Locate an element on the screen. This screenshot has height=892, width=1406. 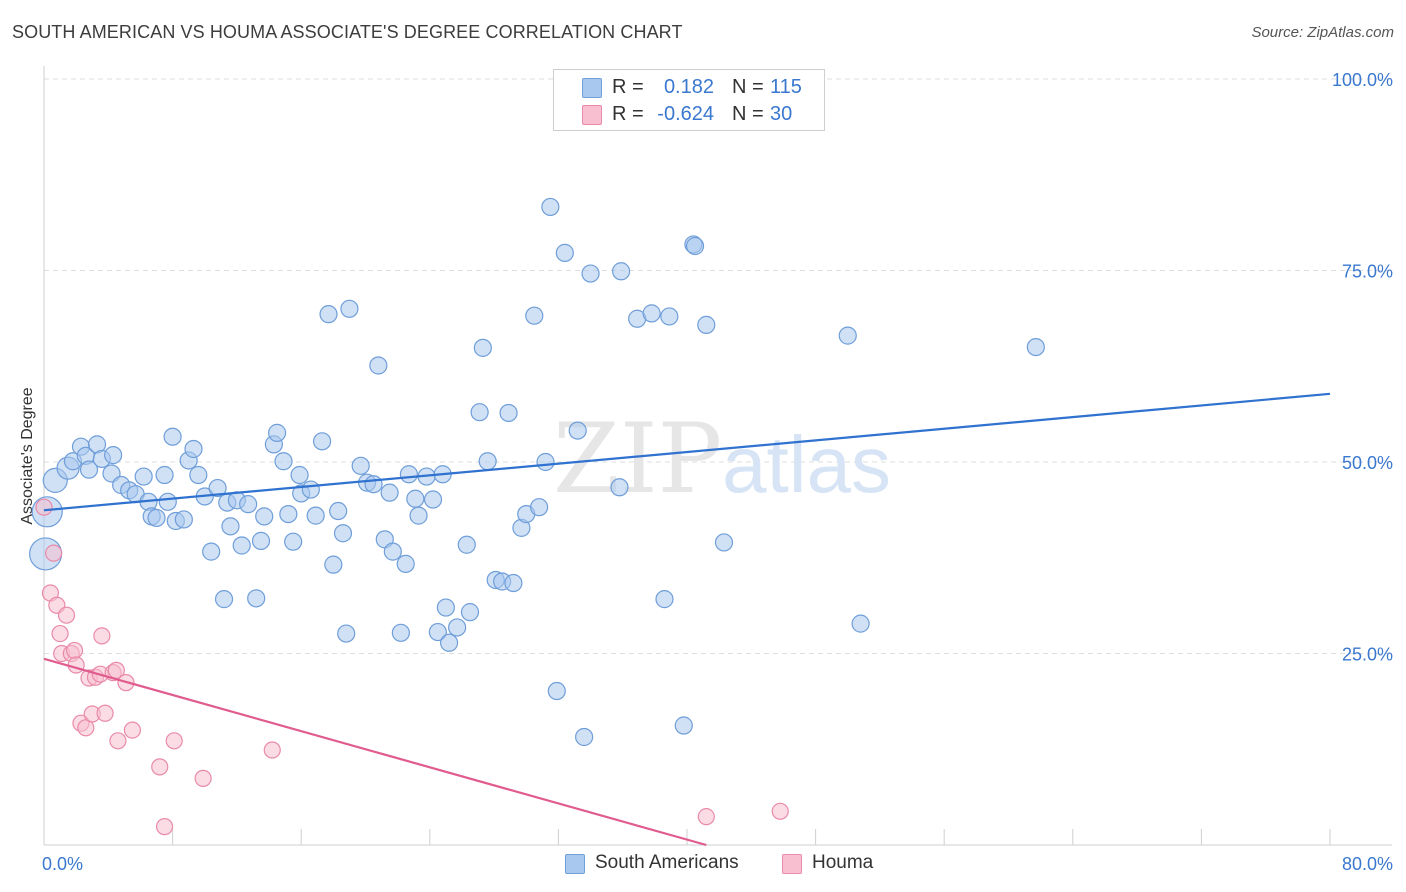
legend-n-label: N = is located at coordinates (748, 114).